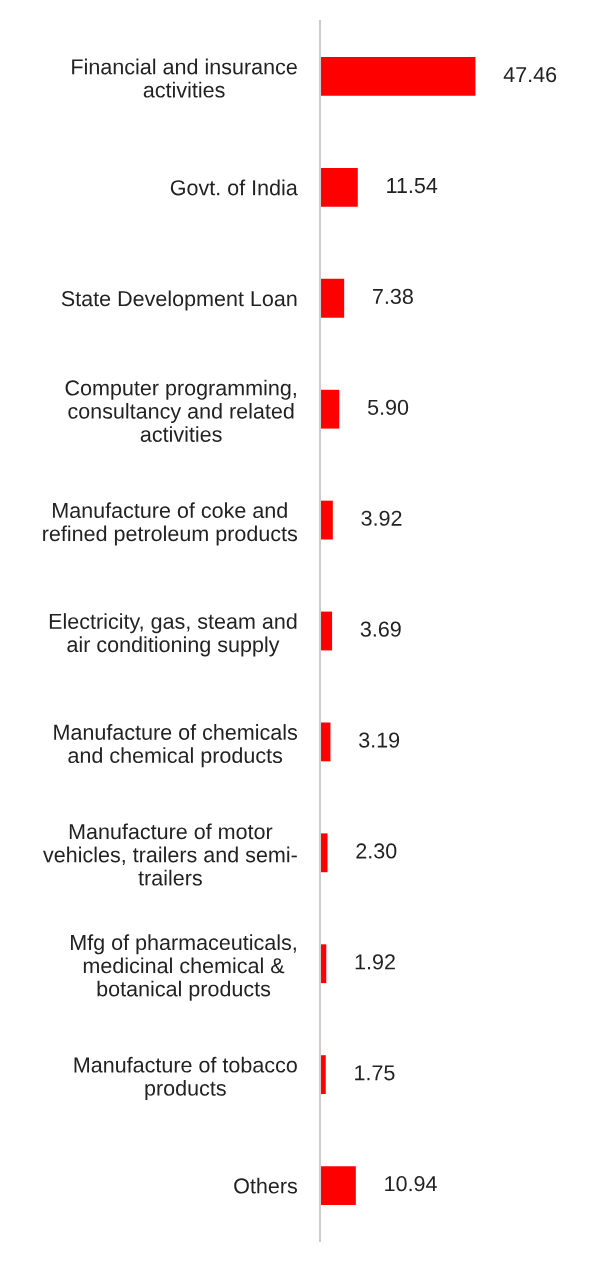  What do you see at coordinates (185, 1078) in the screenshot?
I see `y-tick-label: Manufacture of tobacco products` at bounding box center [185, 1078].